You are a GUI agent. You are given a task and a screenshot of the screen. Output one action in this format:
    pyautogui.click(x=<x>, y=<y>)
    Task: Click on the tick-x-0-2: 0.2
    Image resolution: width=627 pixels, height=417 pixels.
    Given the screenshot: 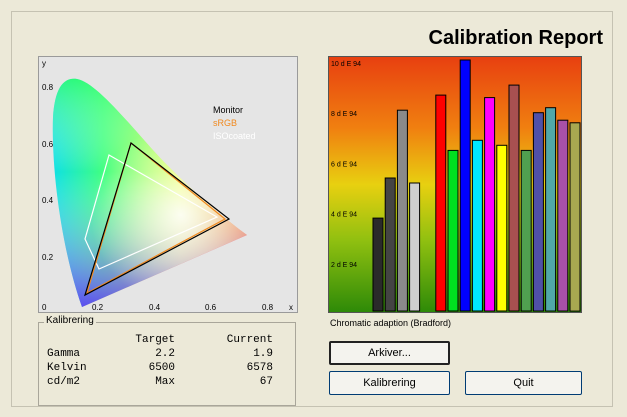 What is the action you would take?
    pyautogui.click(x=98, y=307)
    